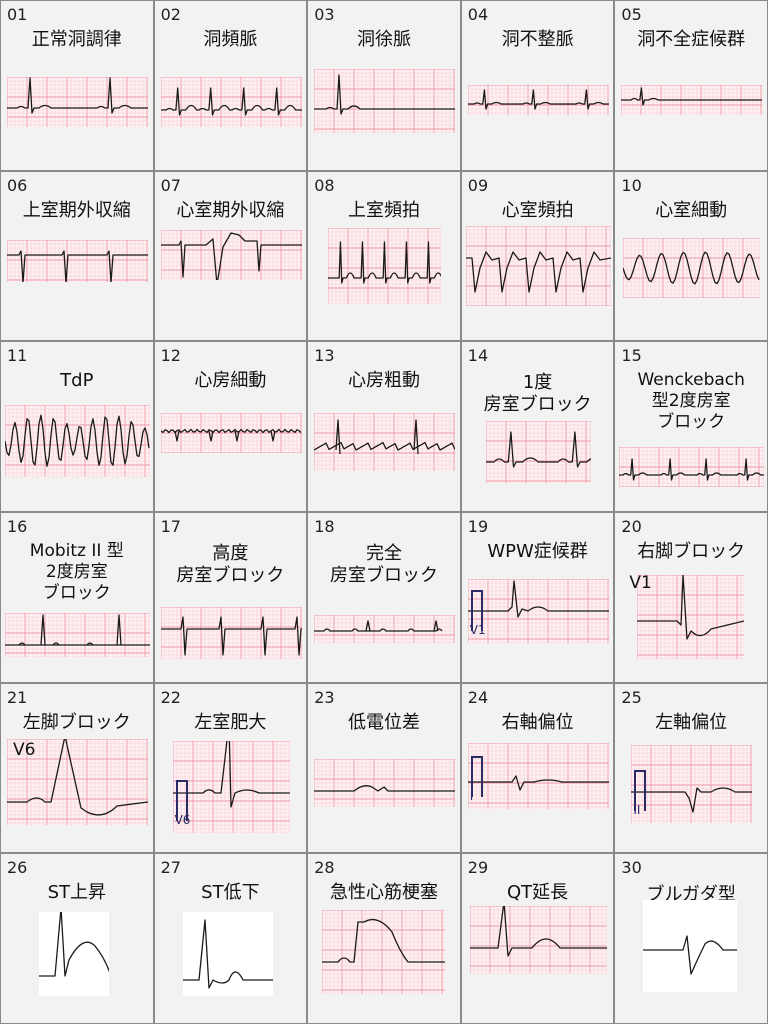 The width and height of the screenshot is (768, 1024). I want to click on ecg-cell: 26 ST上昇, so click(77, 938).